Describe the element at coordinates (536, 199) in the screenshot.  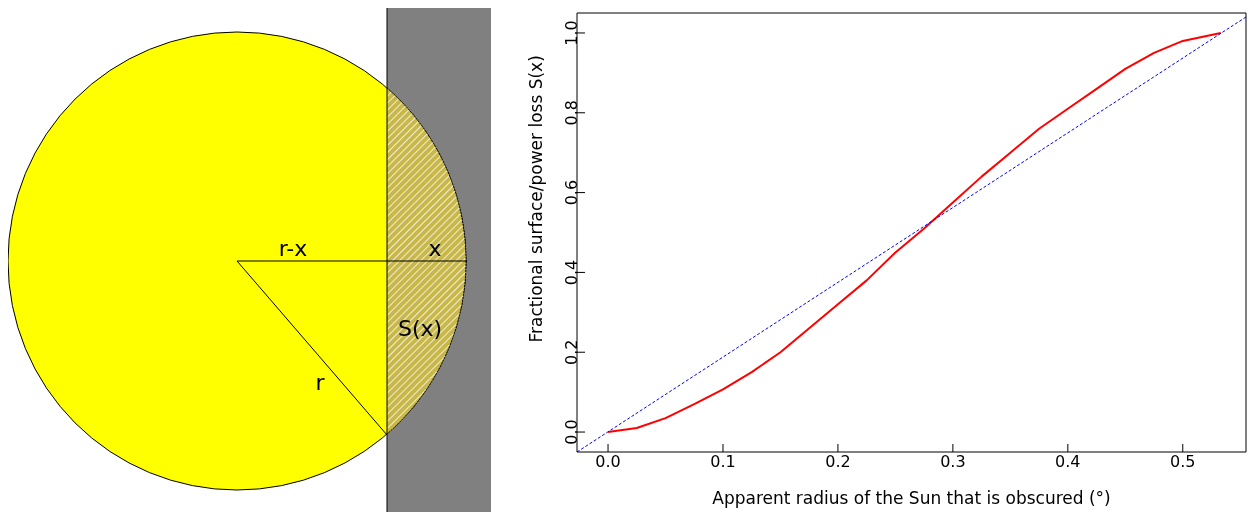
I see `y-axis-title: Fractional surface/power loss S(x)` at that location.